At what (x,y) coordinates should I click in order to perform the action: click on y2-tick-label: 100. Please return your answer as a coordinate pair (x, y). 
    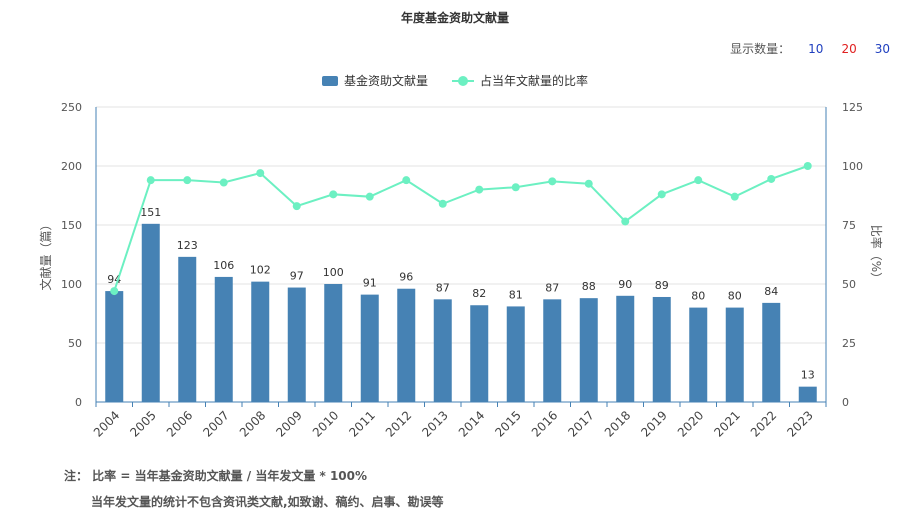
    Looking at the image, I should click on (852, 166).